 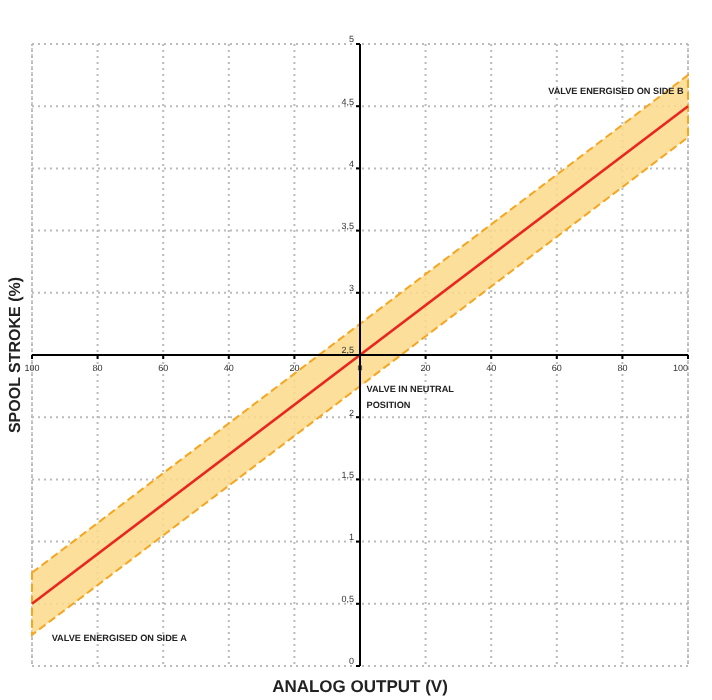 I want to click on x-axis-title: ANALOG OUTPUT (V), so click(x=360, y=686).